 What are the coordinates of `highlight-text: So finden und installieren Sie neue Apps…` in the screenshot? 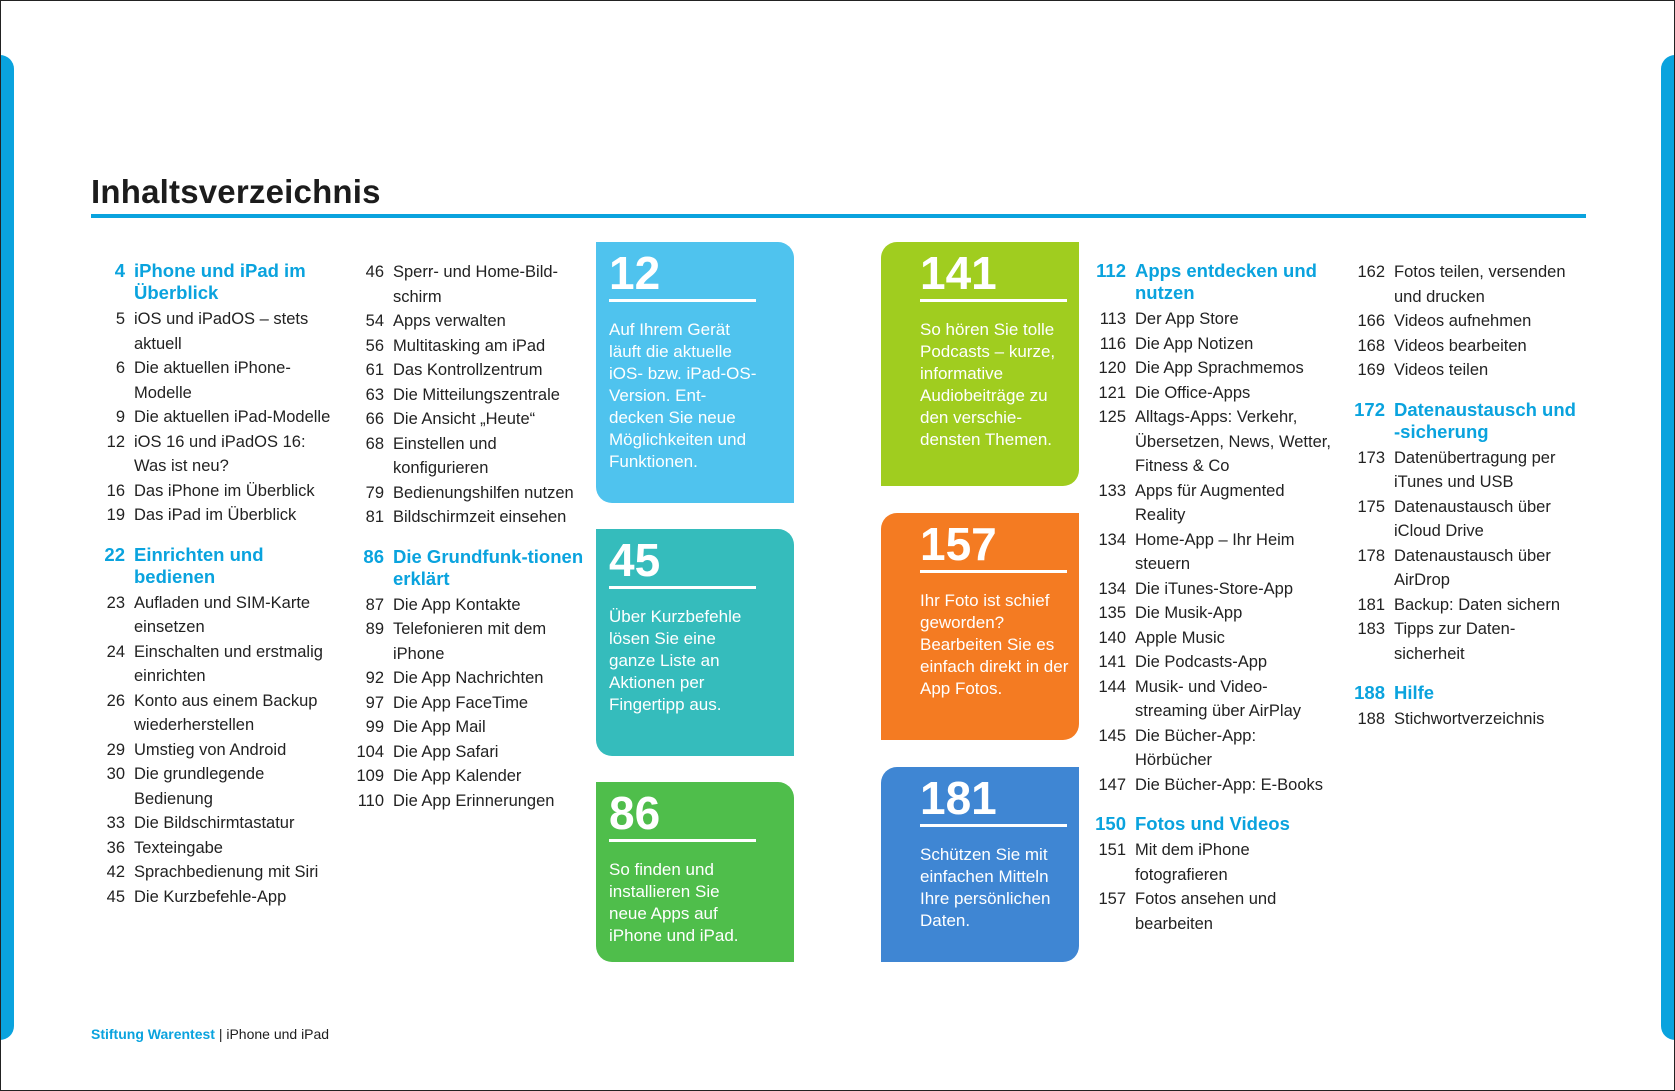 It's located at (674, 902).